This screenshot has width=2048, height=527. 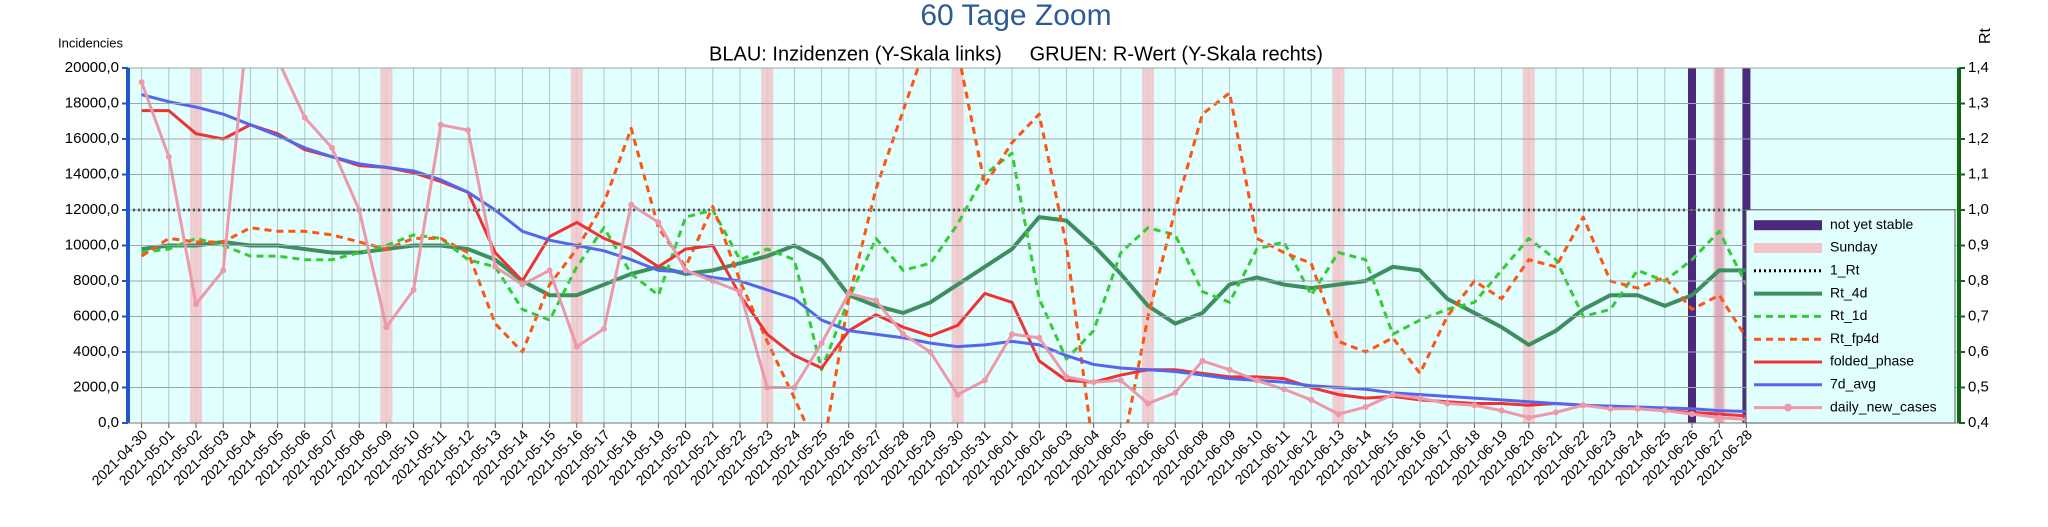 What do you see at coordinates (96, 315) in the screenshot?
I see `y-tick-label: 6000,0` at bounding box center [96, 315].